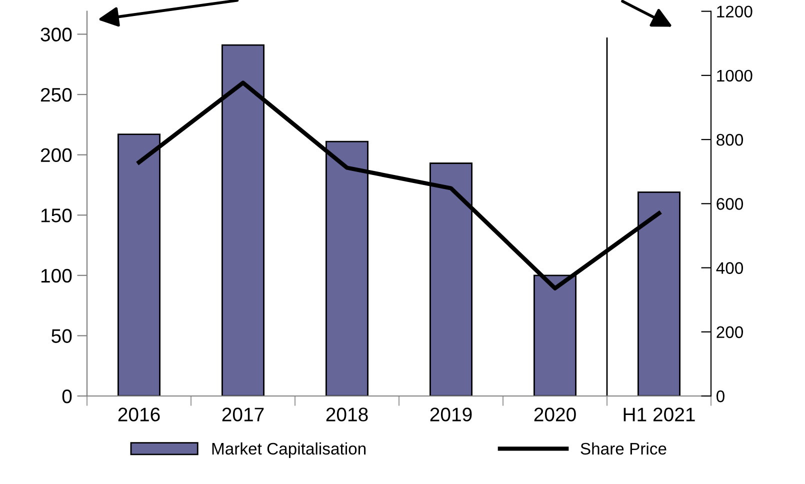 This screenshot has height=484, width=805. Describe the element at coordinates (734, 12) in the screenshot. I see `y2-tick-label: 1200` at that location.